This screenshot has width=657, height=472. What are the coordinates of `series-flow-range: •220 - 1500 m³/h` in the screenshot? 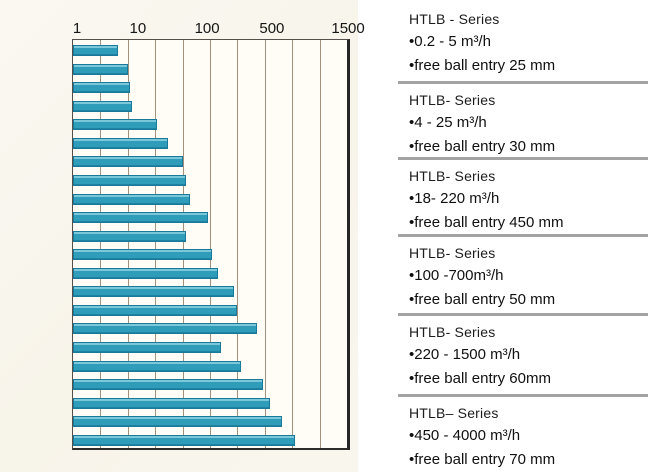 It's located at (465, 354).